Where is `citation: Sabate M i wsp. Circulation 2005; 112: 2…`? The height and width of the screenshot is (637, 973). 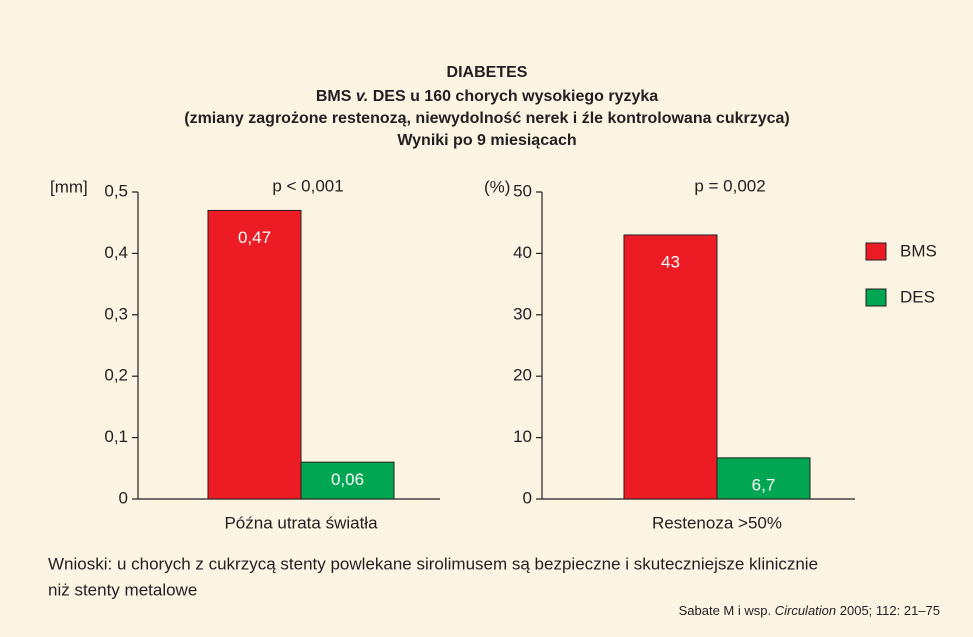
citation: Sabate M i wsp. Circulation 2005; 112: 2… is located at coordinates (809, 610).